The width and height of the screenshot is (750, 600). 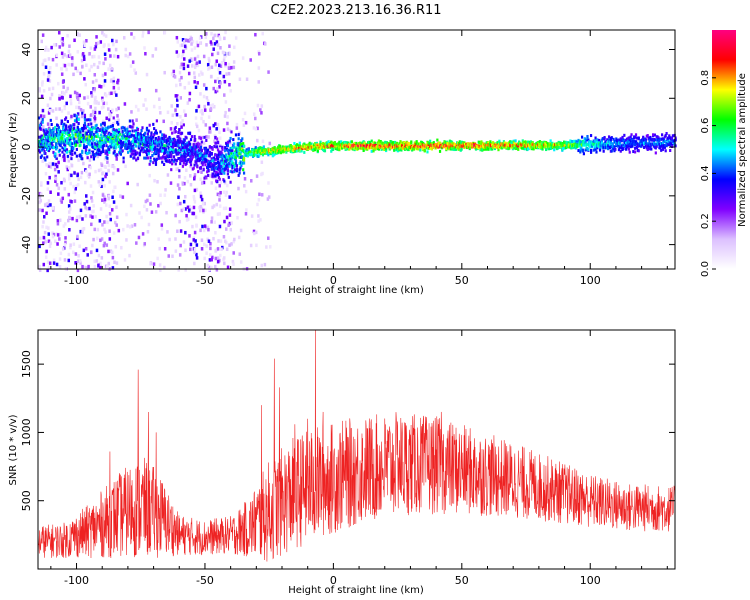 What do you see at coordinates (26, 50) in the screenshot?
I see `spectrogram-y-tick-label: 40` at bounding box center [26, 50].